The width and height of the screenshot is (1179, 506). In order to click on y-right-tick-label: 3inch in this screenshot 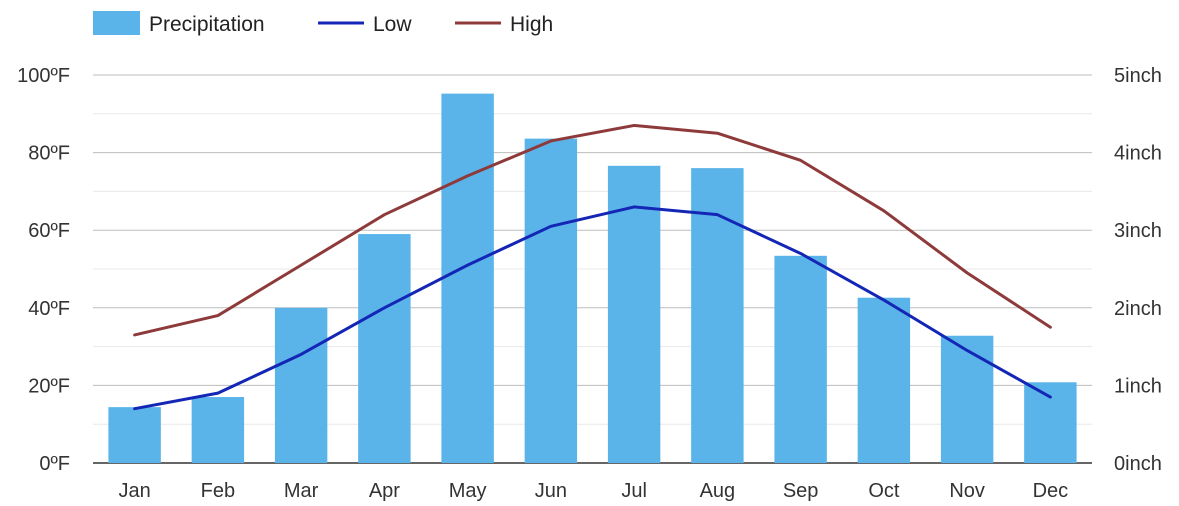, I will do `click(1138, 231)`.